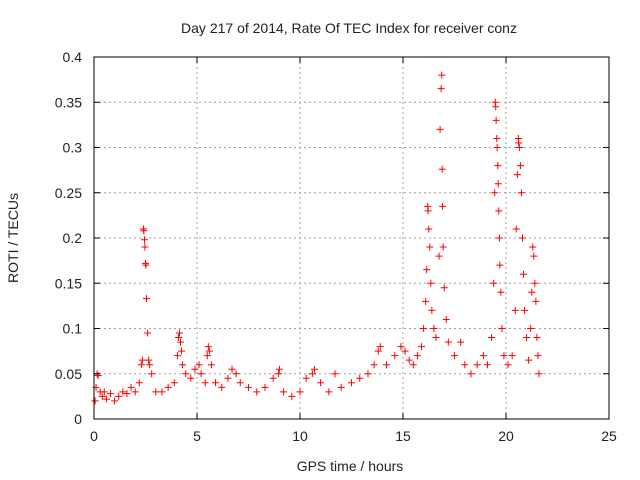 This screenshot has height=480, width=640. I want to click on y-tick-label: 0.1, so click(73, 329).